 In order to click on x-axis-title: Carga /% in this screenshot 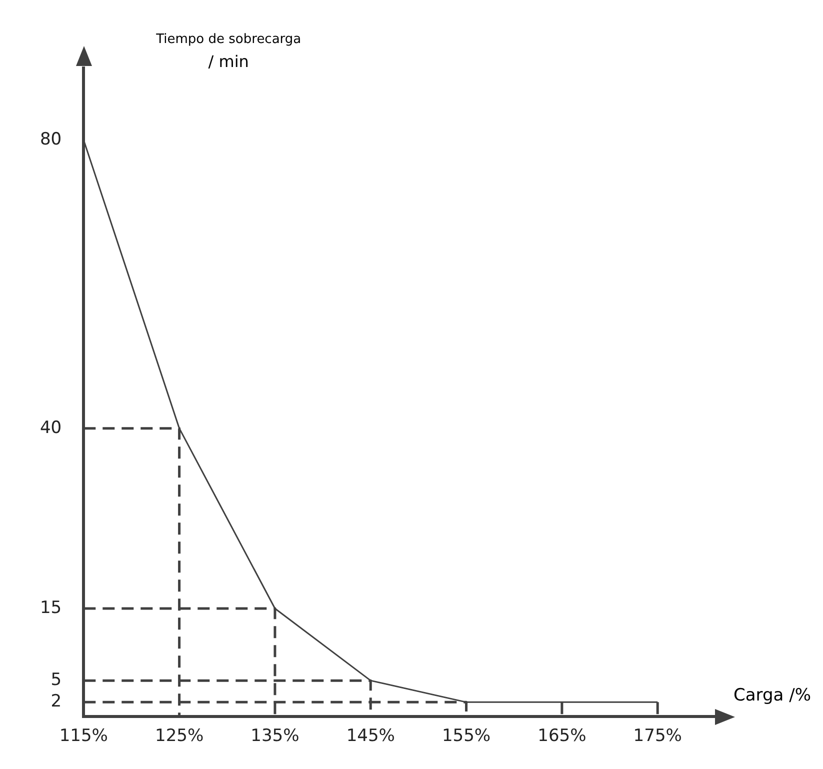, I will do `click(772, 696)`.